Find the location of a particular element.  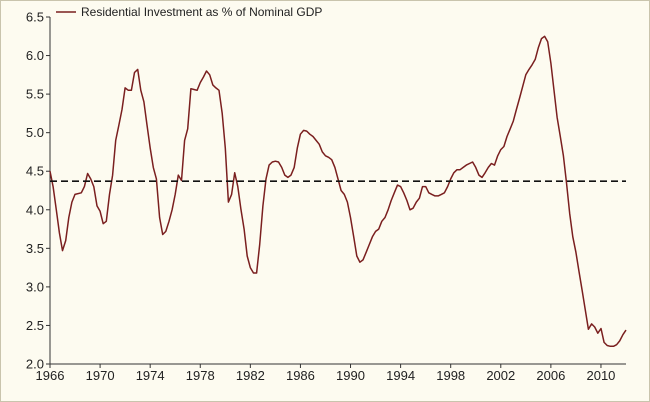

x-tick-label: 1986 is located at coordinates (300, 375).